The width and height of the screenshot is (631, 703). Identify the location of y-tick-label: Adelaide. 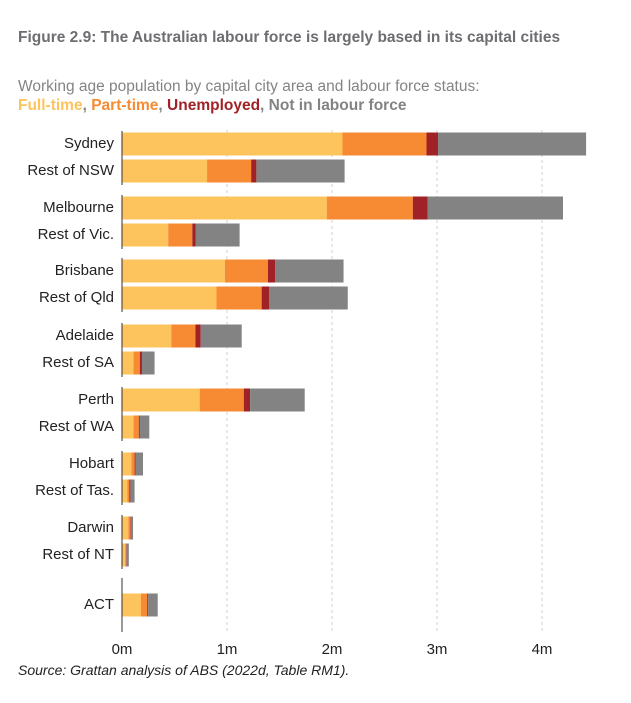
(85, 335).